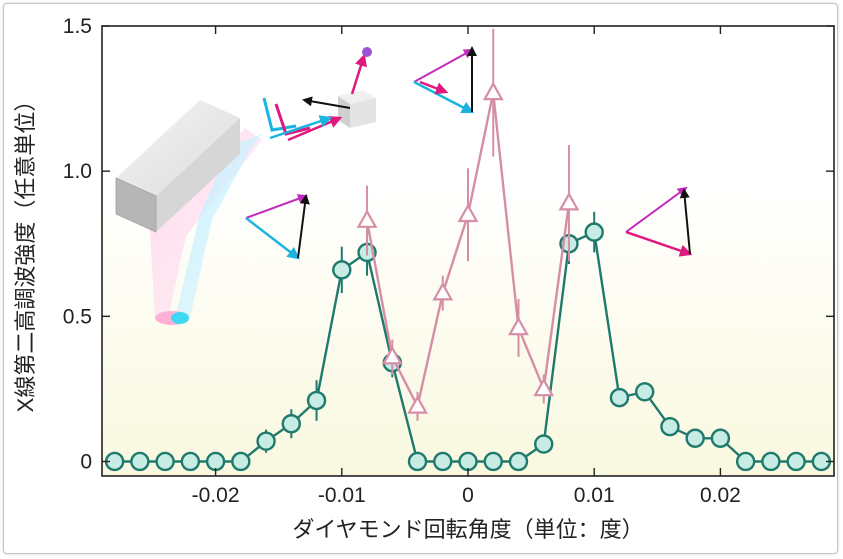  What do you see at coordinates (198, 175) in the screenshot?
I see `crystal-side` at bounding box center [198, 175].